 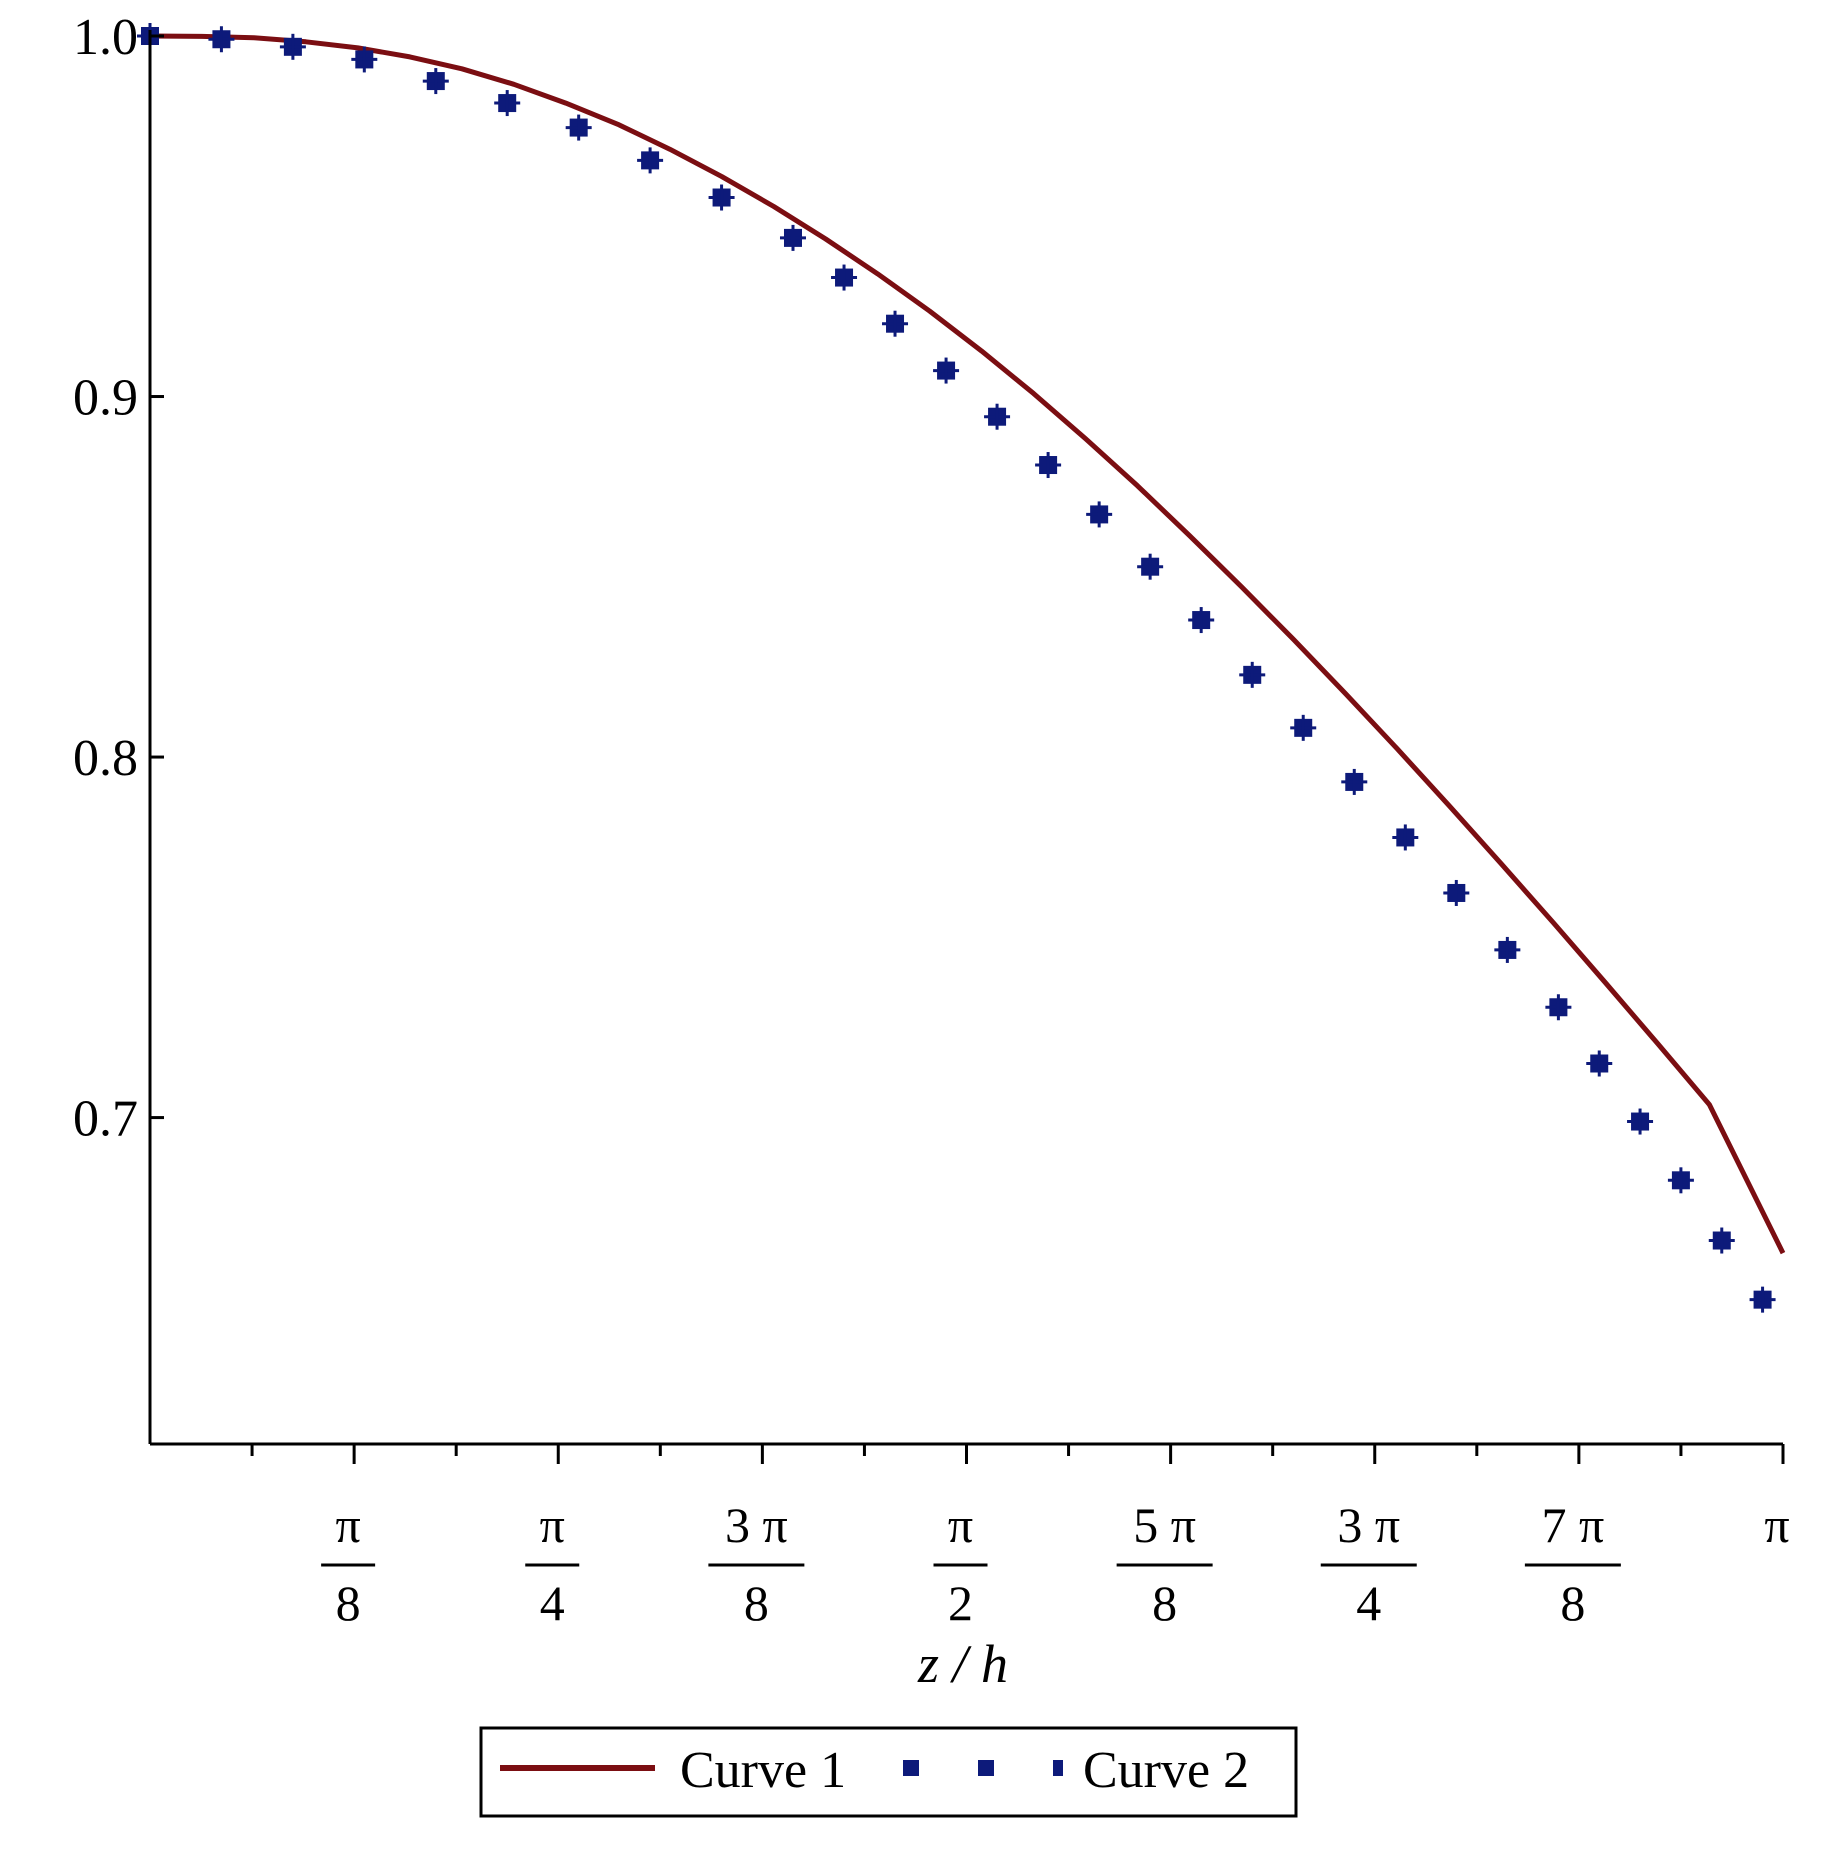 What do you see at coordinates (960, 1603) in the screenshot?
I see `x-tick-denominator: 2` at bounding box center [960, 1603].